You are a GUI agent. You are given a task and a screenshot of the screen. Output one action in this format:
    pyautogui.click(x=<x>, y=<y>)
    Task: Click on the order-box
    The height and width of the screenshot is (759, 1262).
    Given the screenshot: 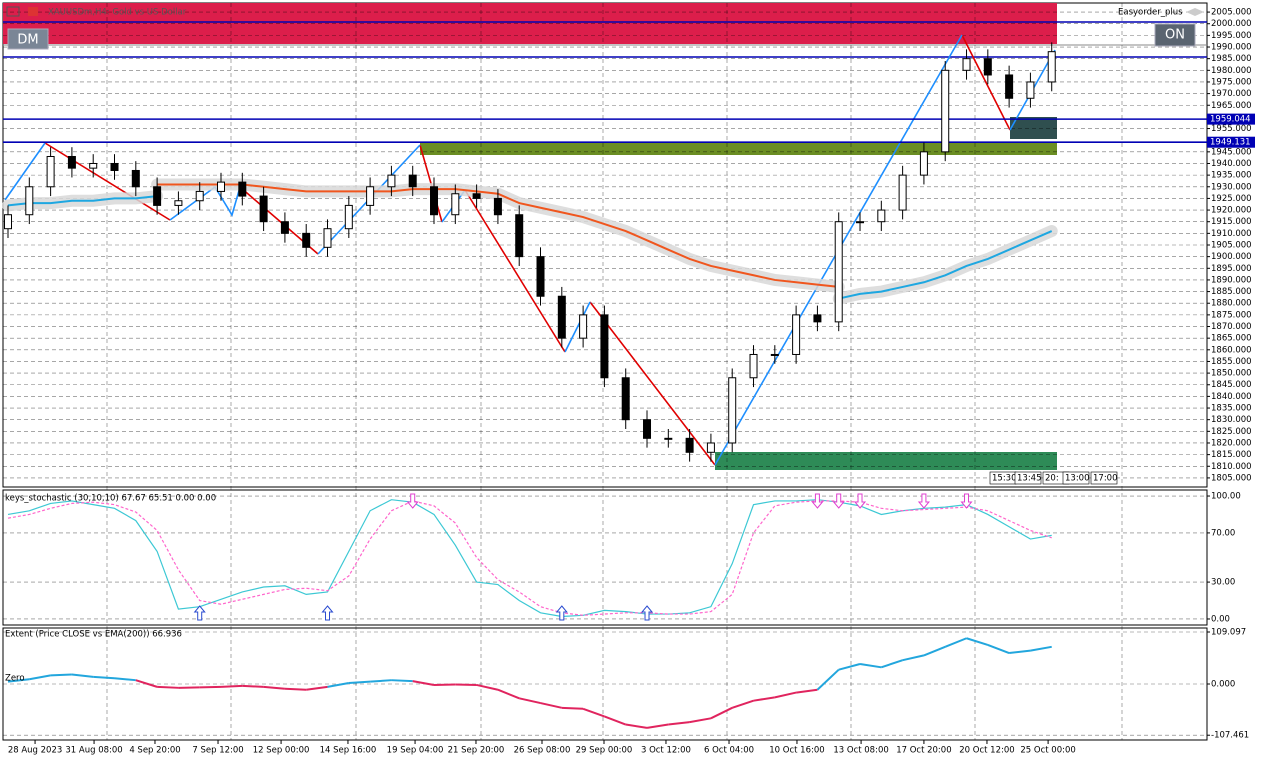 What is the action you would take?
    pyautogui.click(x=1033, y=128)
    